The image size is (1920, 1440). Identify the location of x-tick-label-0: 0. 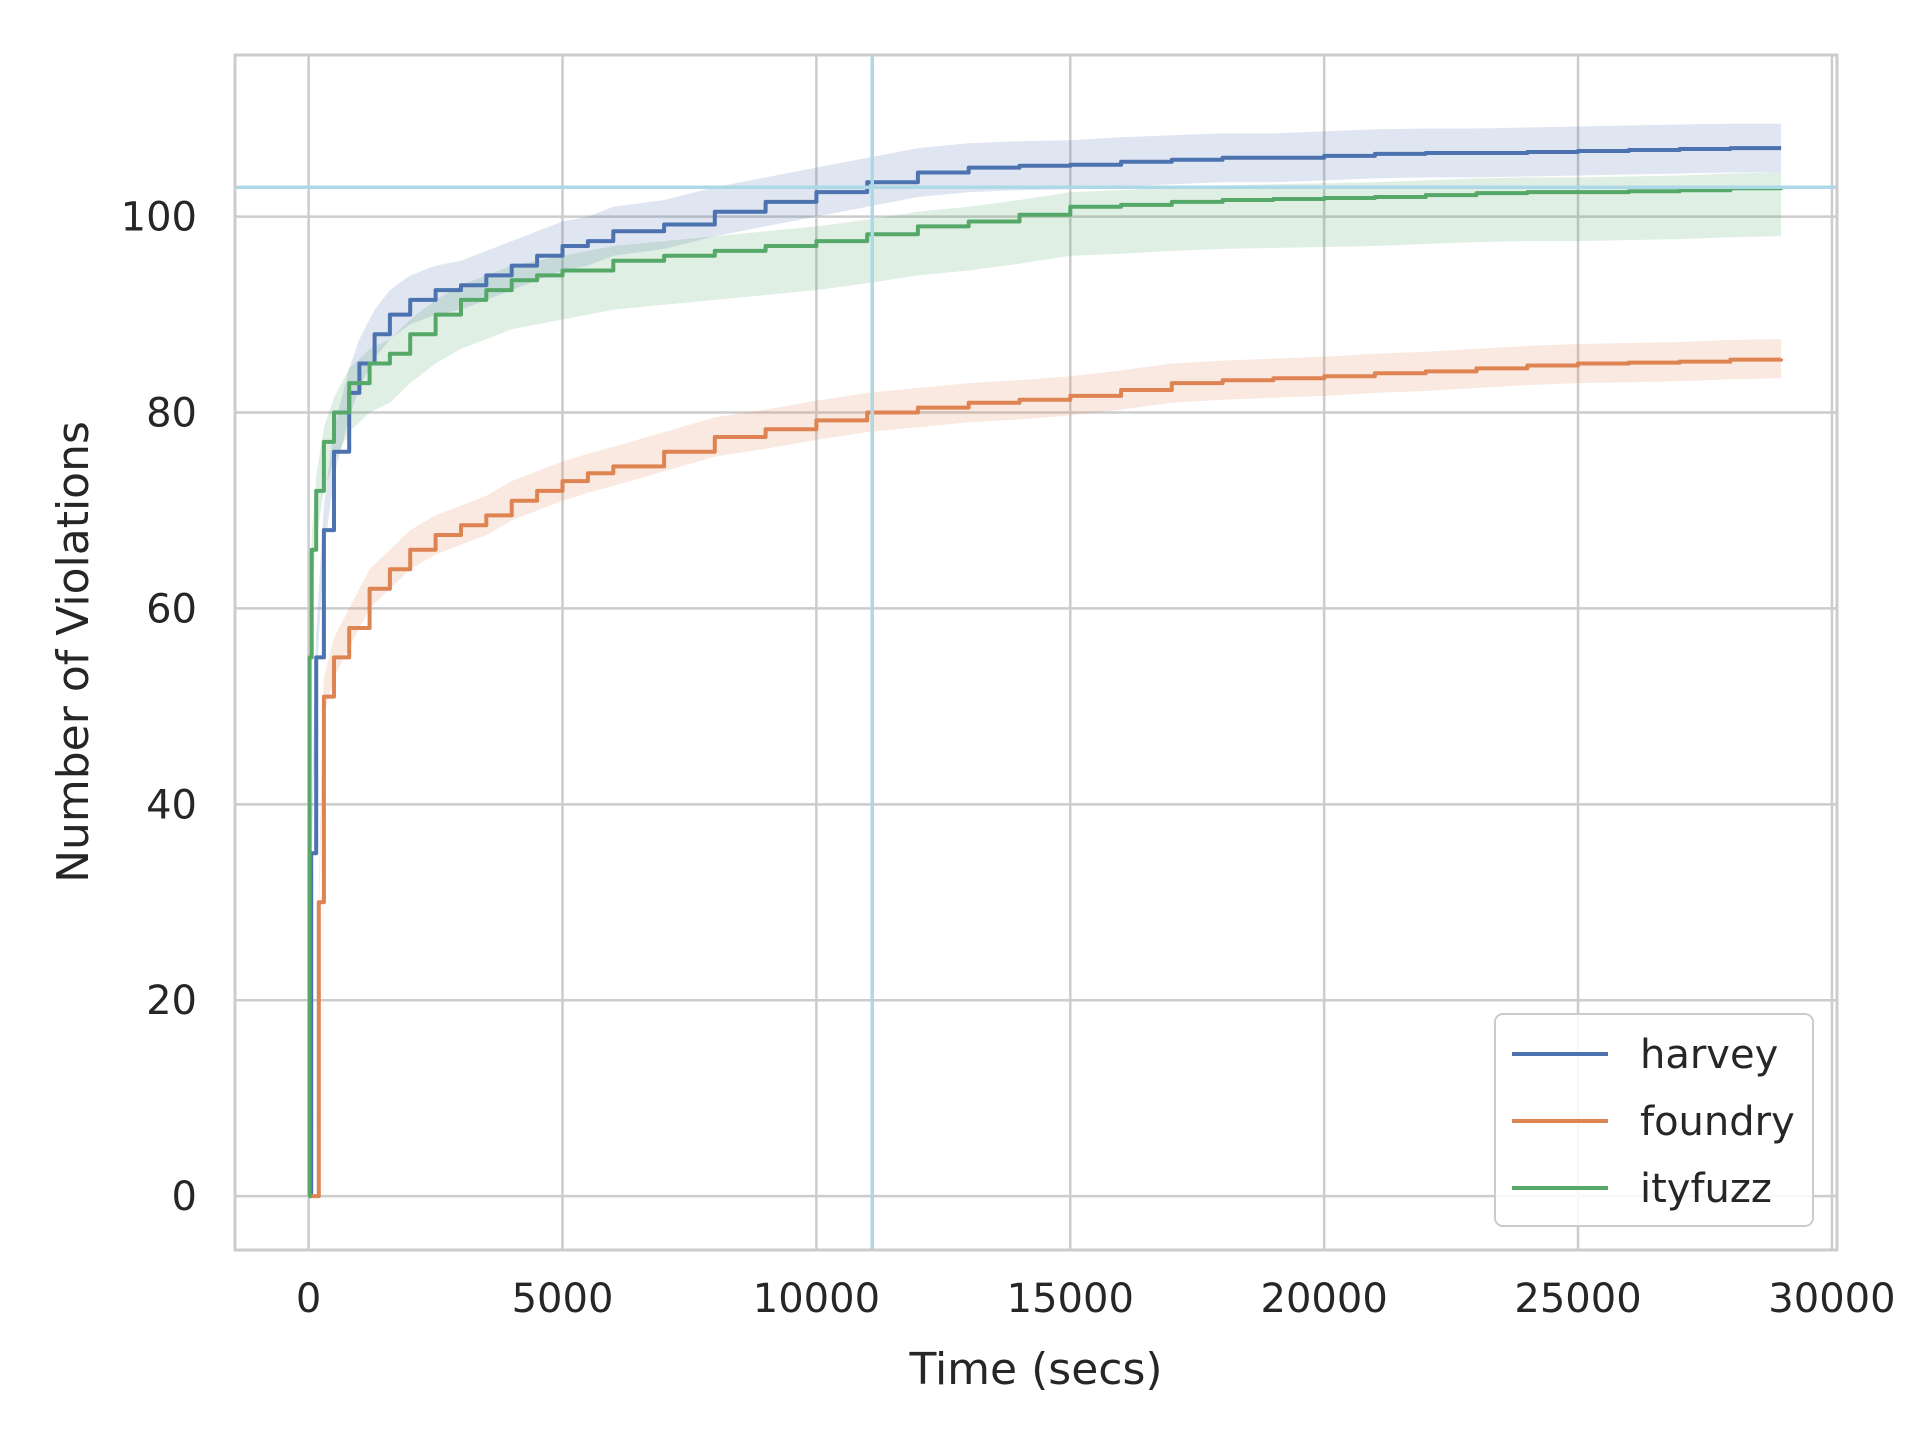
(308, 1299).